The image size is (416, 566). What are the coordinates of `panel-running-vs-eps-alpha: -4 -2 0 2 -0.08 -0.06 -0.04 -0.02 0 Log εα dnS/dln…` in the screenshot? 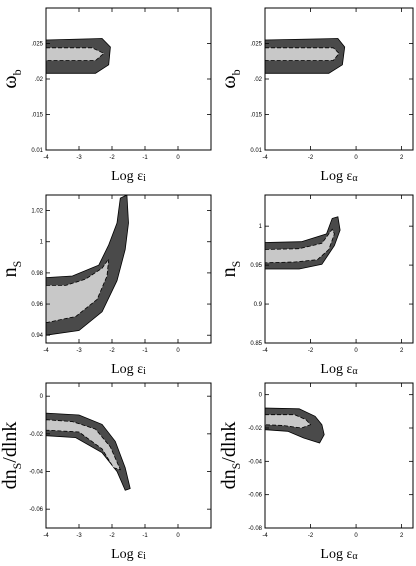 It's located at (316, 472).